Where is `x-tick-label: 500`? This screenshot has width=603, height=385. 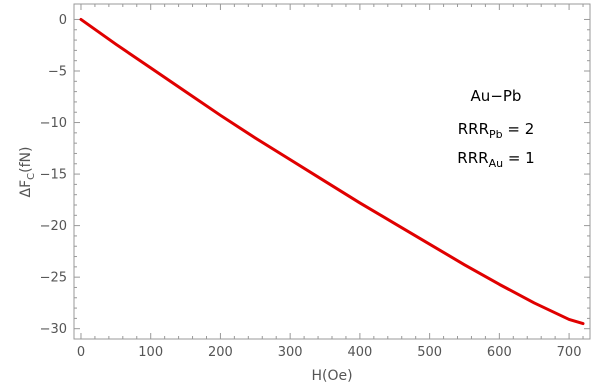 x-tick-label: 500 is located at coordinates (429, 352).